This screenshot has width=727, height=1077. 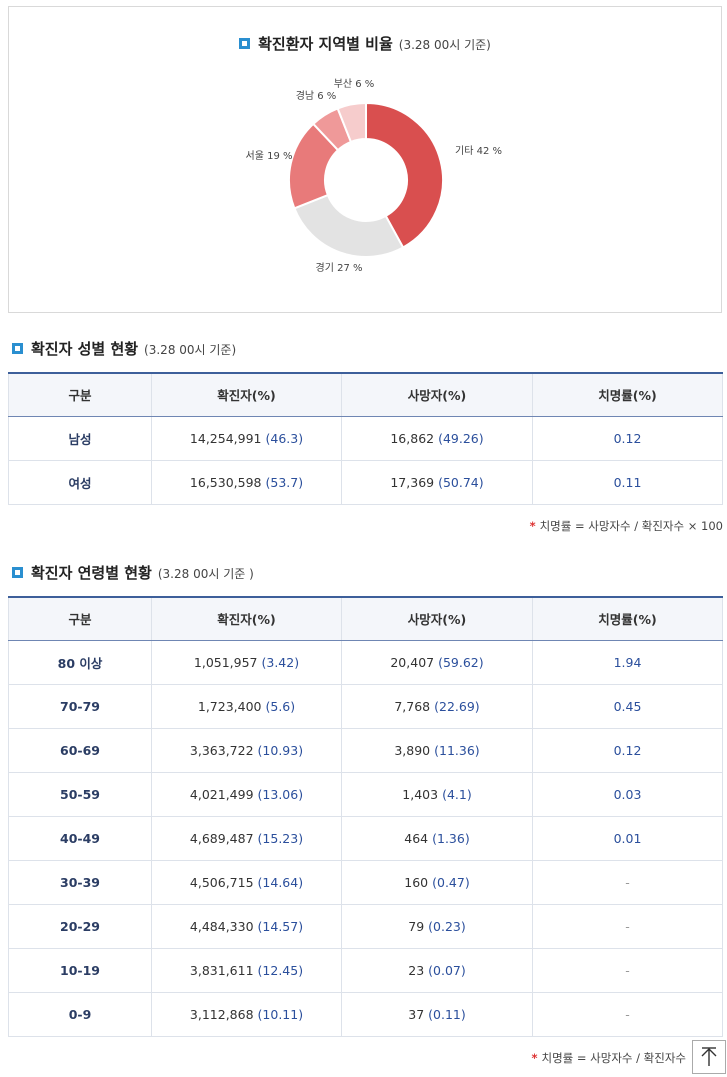 What do you see at coordinates (351, 122) in the screenshot?
I see `pie-slice-부산` at bounding box center [351, 122].